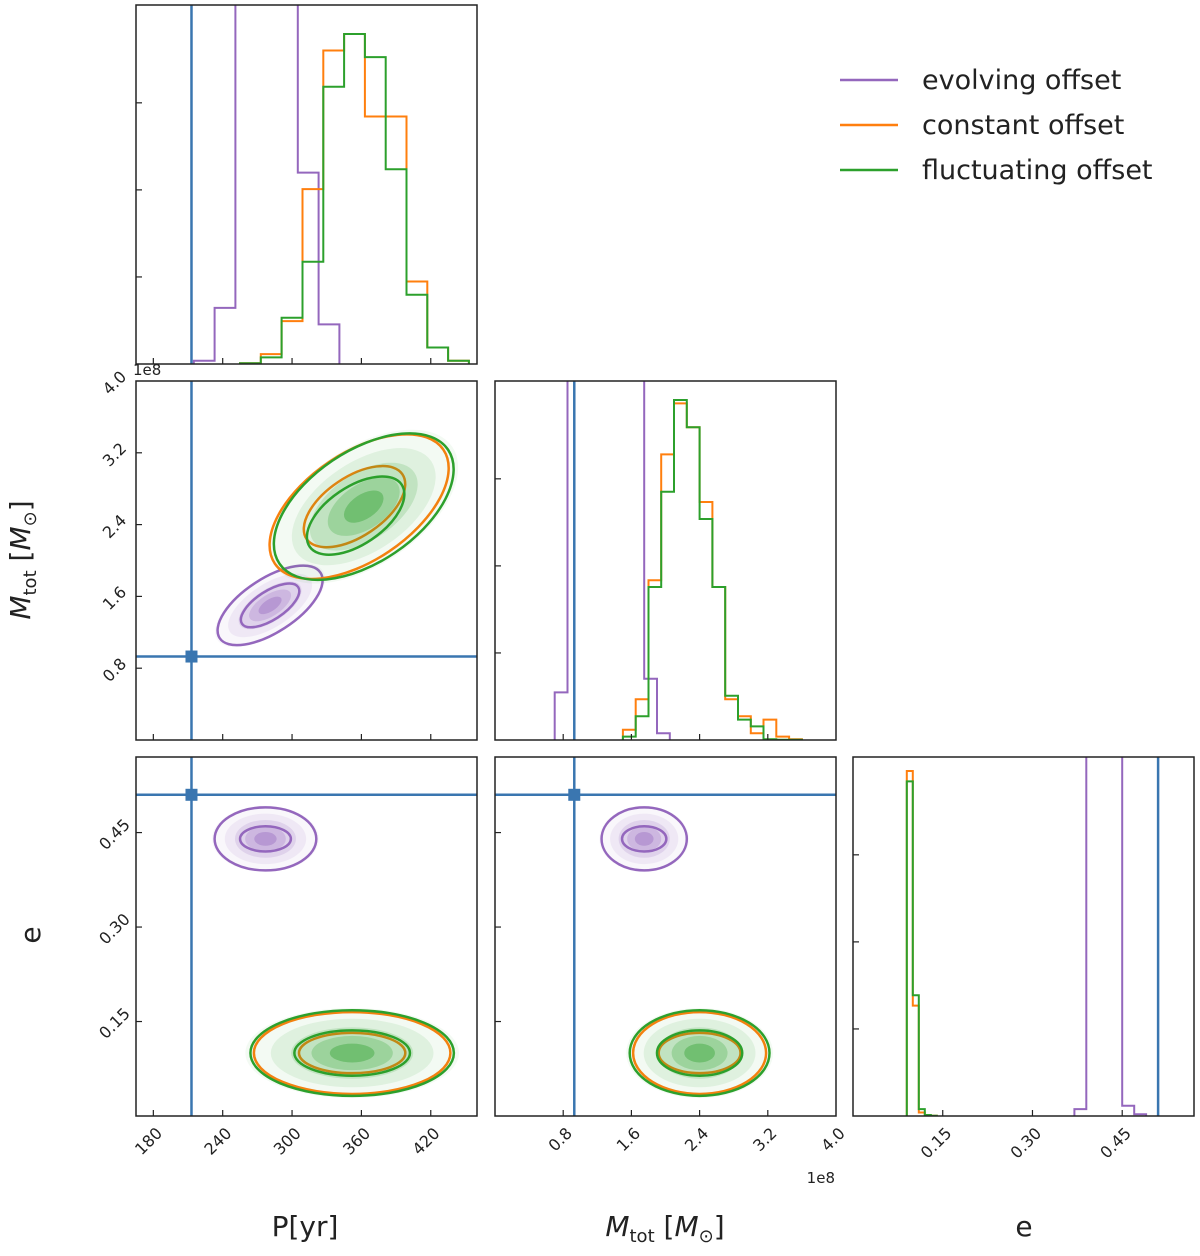 The width and height of the screenshot is (1200, 1256). Describe the element at coordinates (354, 198) in the screenshot. I see `histogram-P-constant-offset` at that location.